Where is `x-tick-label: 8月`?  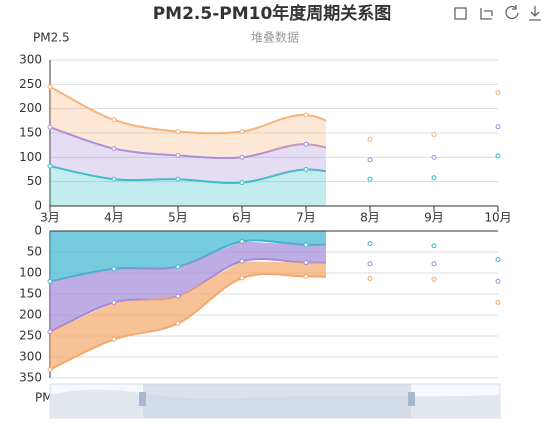 x-tick-label: 8月 is located at coordinates (370, 218).